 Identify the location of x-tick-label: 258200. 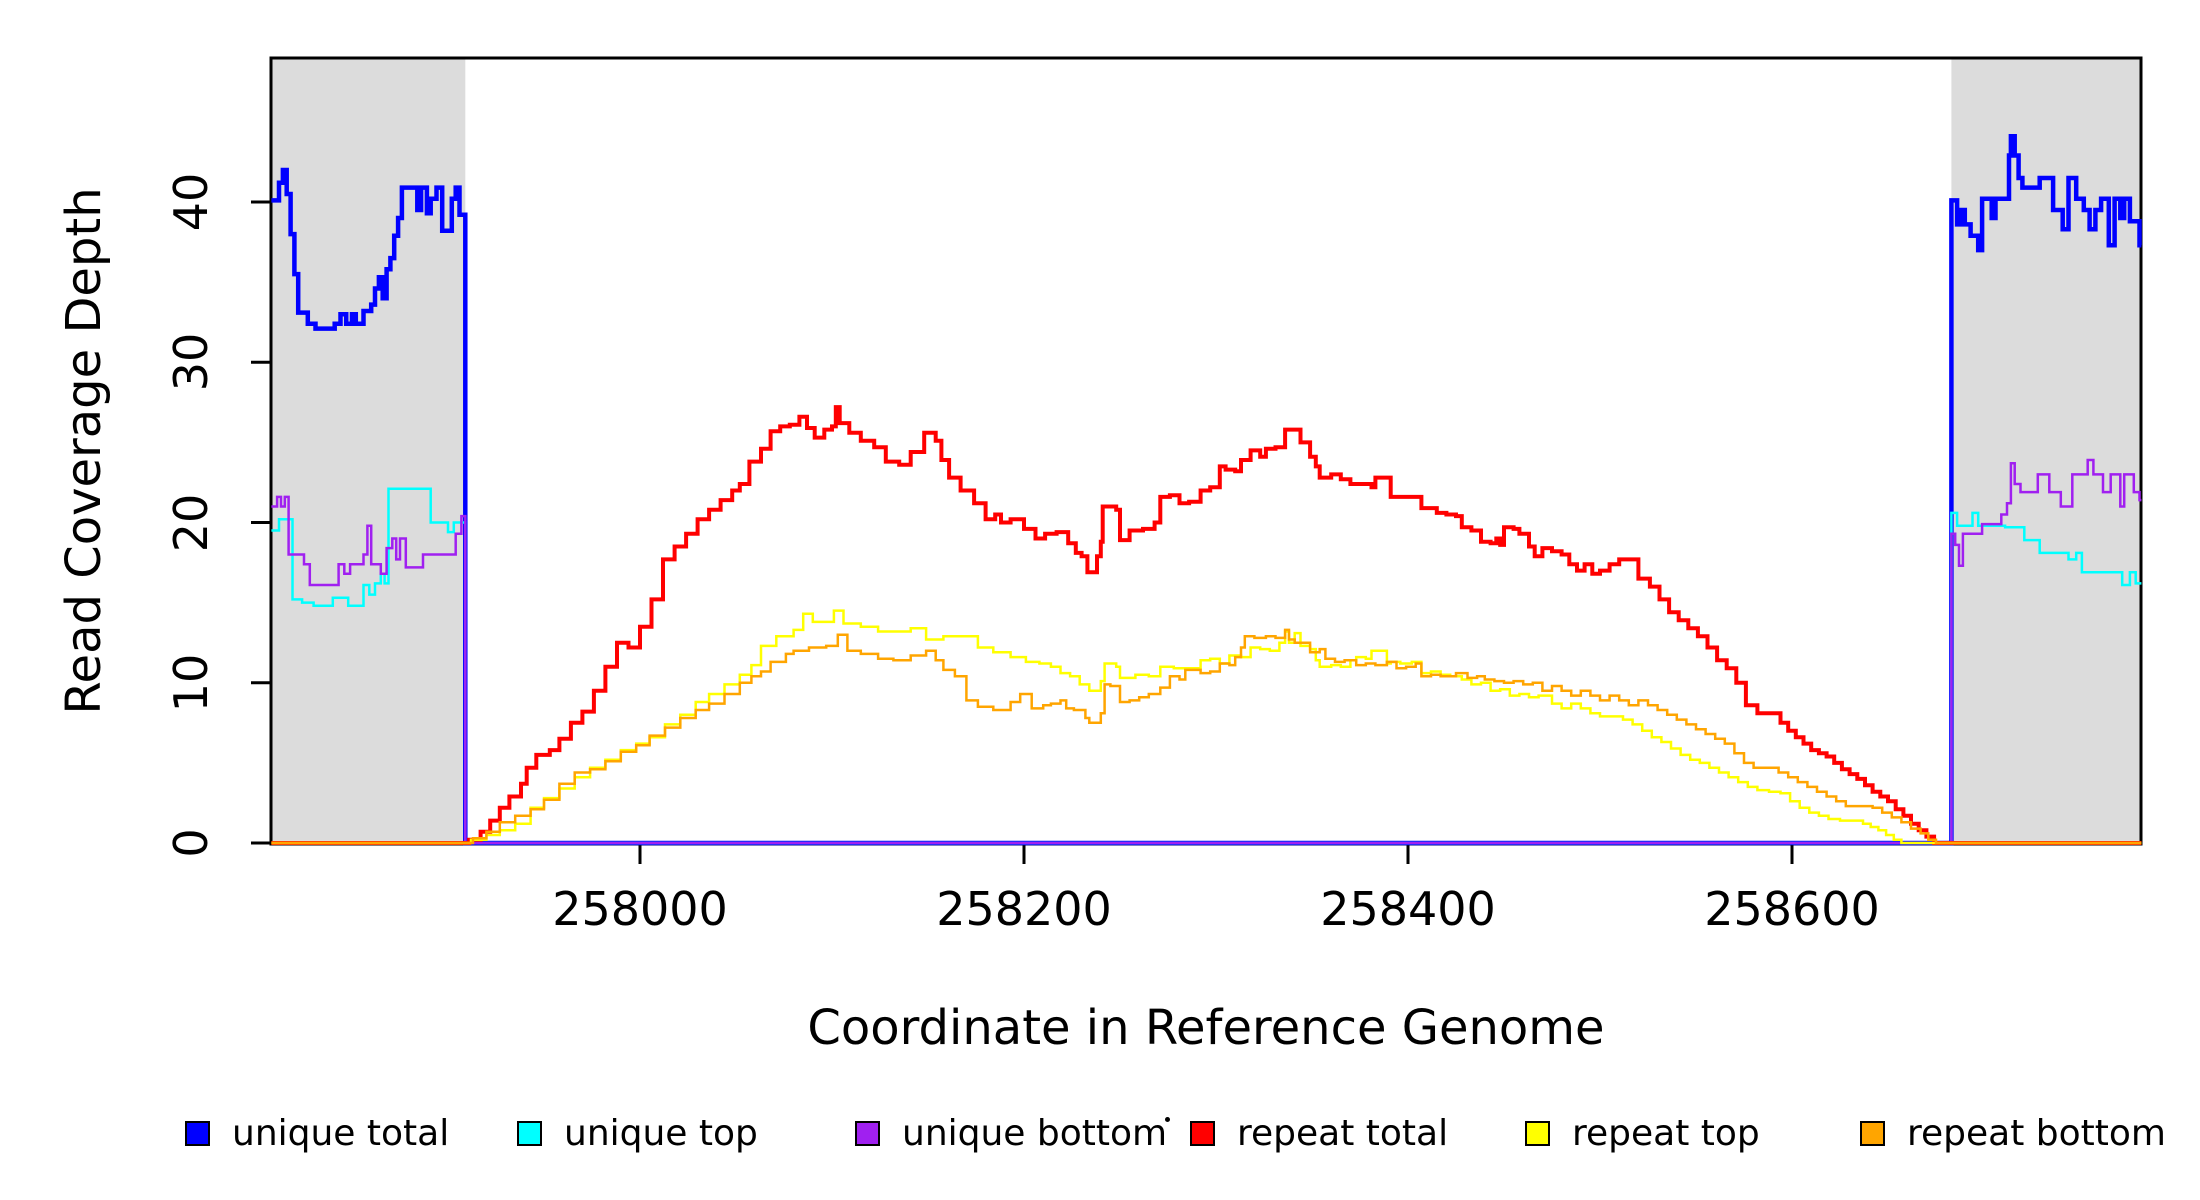
(1024, 909).